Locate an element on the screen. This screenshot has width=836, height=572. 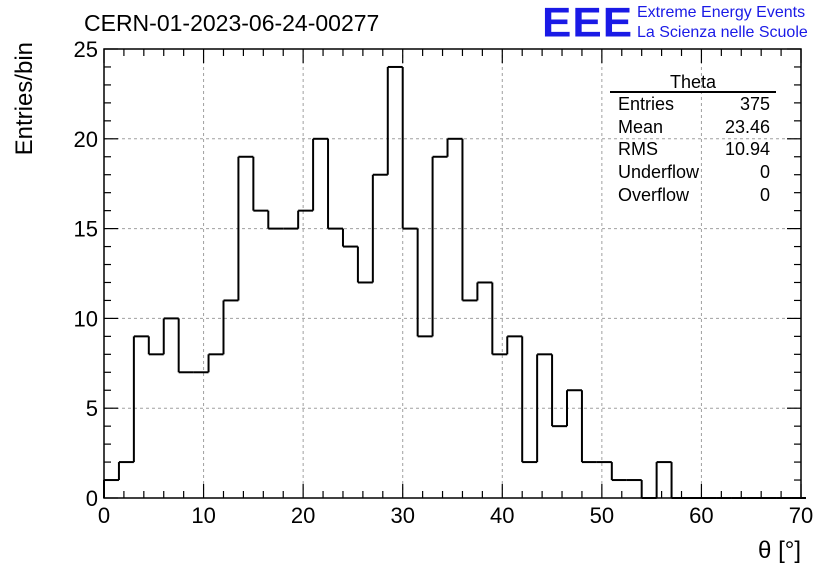
stats-row-underflow: Underflow 0 is located at coordinates (694, 173).